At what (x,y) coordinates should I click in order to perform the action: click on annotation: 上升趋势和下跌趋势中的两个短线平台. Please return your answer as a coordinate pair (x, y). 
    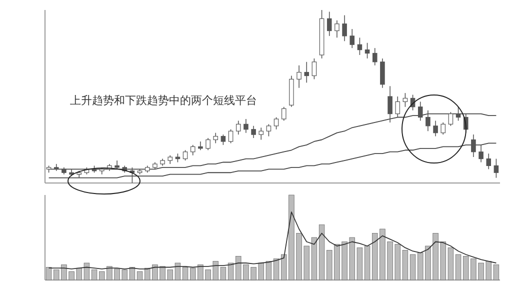
    Looking at the image, I should click on (163, 100).